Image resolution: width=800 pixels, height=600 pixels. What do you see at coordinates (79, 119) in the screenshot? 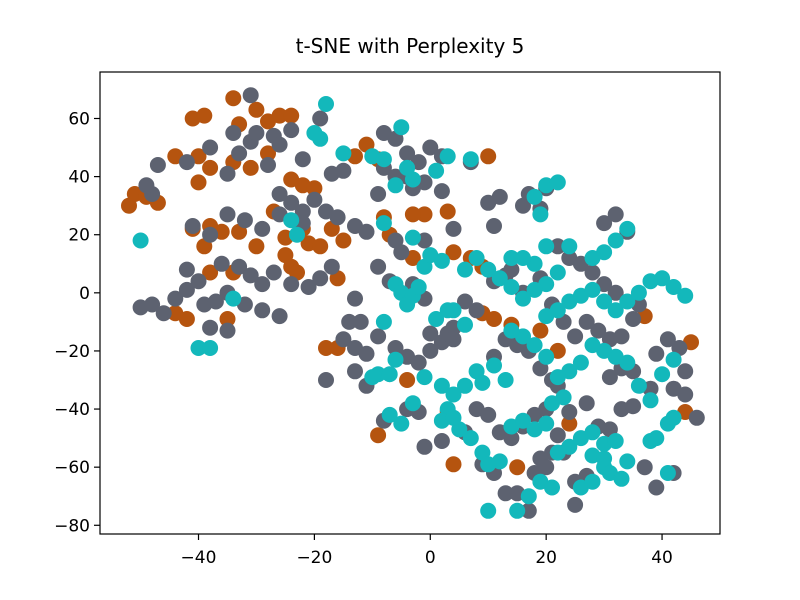
I see `y-tick-label: 60` at bounding box center [79, 119].